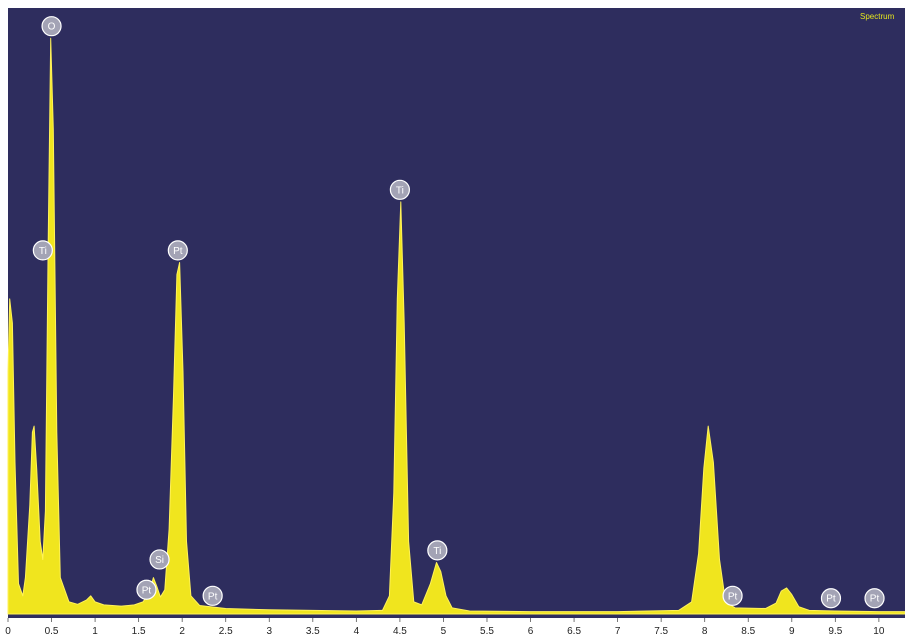 The height and width of the screenshot is (639, 905). What do you see at coordinates (574, 631) in the screenshot?
I see `x-tick-label: 6.5` at bounding box center [574, 631].